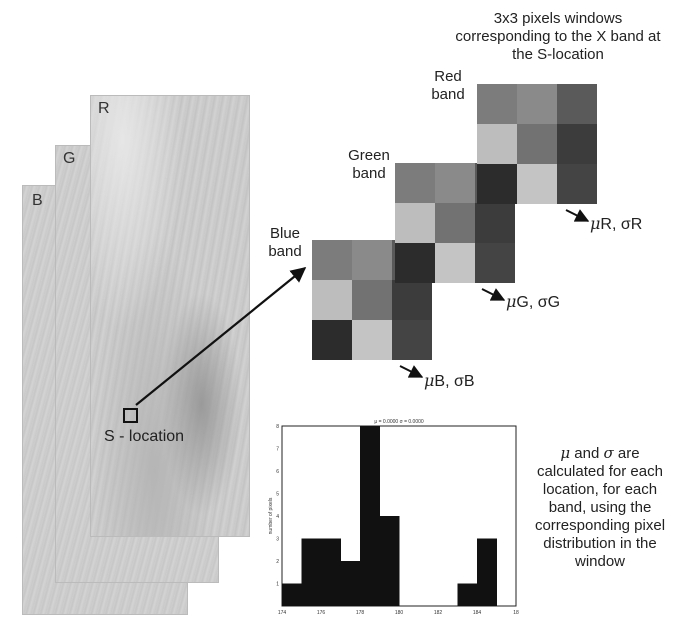 This screenshot has height=622, width=683. I want to click on histogram-x-tick: 180, so click(399, 613).